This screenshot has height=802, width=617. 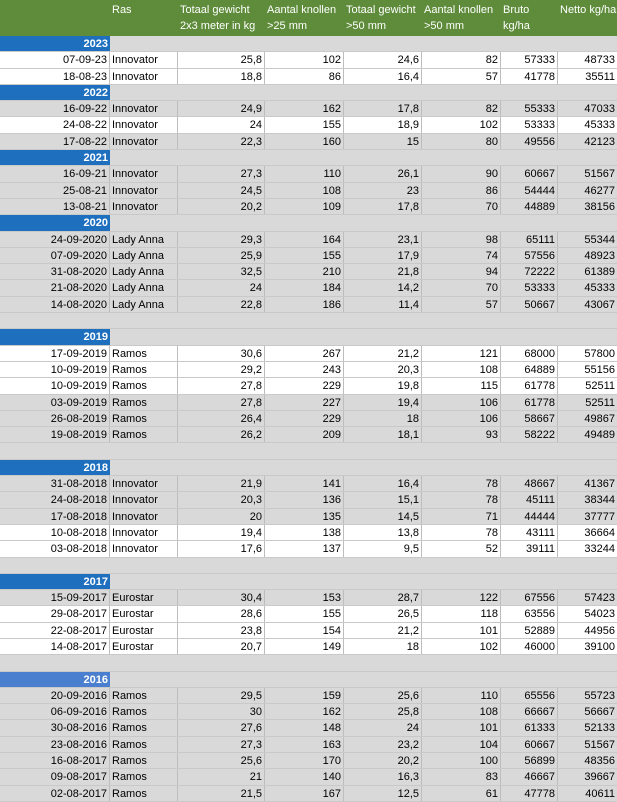 What do you see at coordinates (383, 744) in the screenshot?
I see `table-cell: 23,2` at bounding box center [383, 744].